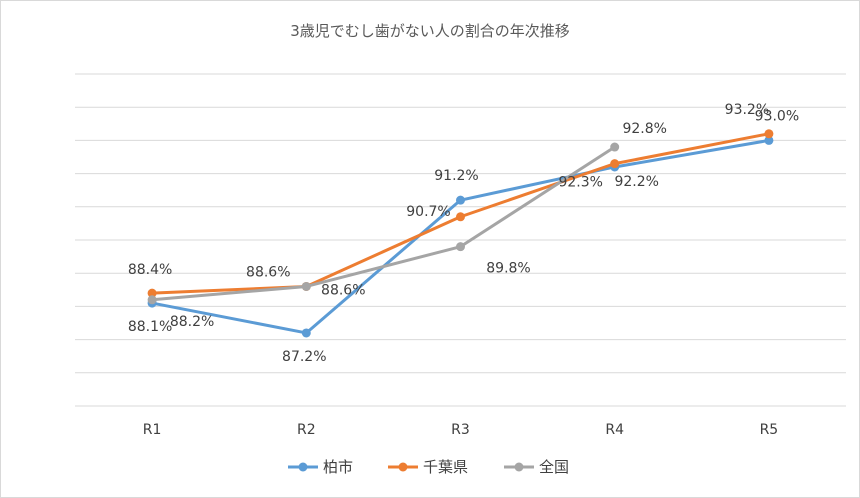 The width and height of the screenshot is (860, 498). Describe the element at coordinates (304, 357) in the screenshot. I see `data-label: 87.2%` at that location.